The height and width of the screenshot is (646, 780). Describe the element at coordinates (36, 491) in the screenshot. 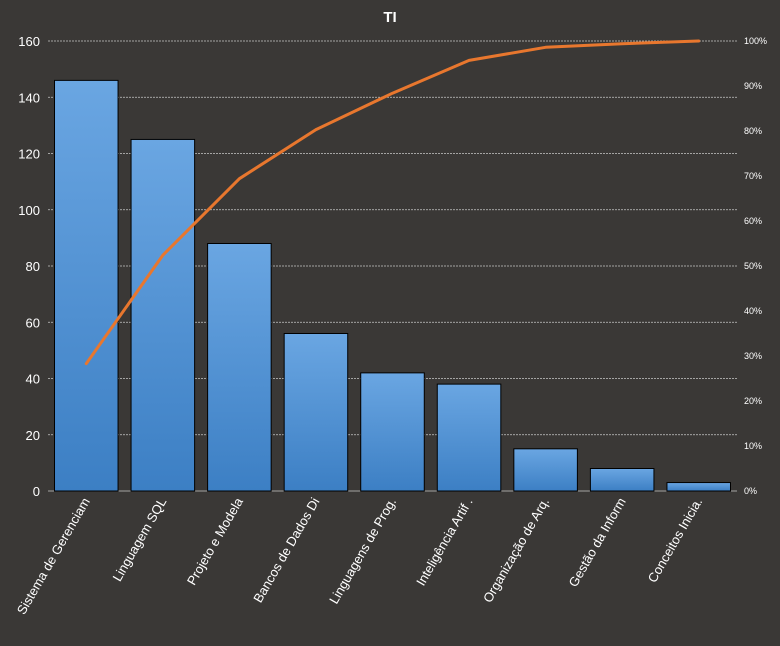

I see `y-tick-label: 0` at that location.